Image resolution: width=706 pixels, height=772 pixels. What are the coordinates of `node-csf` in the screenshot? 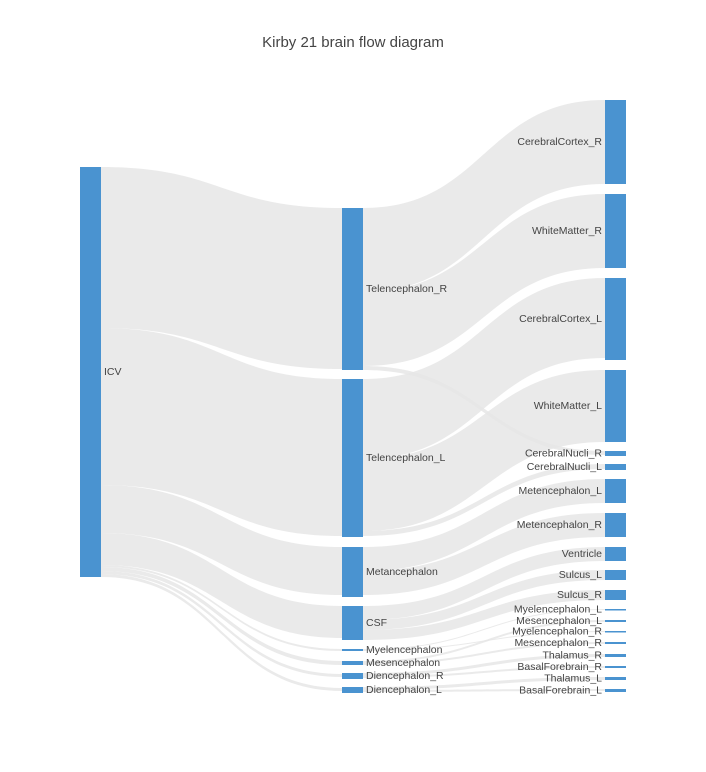 It's located at (352, 623).